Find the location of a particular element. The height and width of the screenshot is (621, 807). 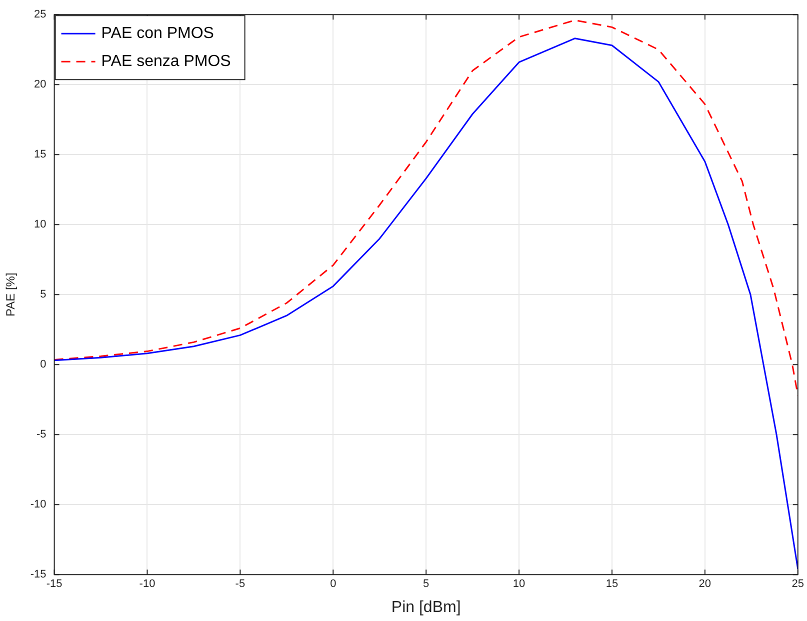

y-tick-label: 15 is located at coordinates (40, 154).